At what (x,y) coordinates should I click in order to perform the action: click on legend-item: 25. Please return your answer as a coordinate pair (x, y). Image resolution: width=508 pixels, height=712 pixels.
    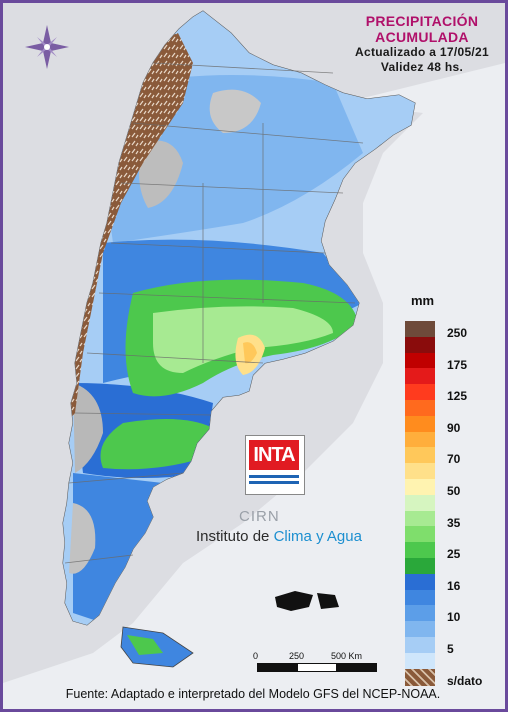
    Looking at the image, I should click on (451, 552).